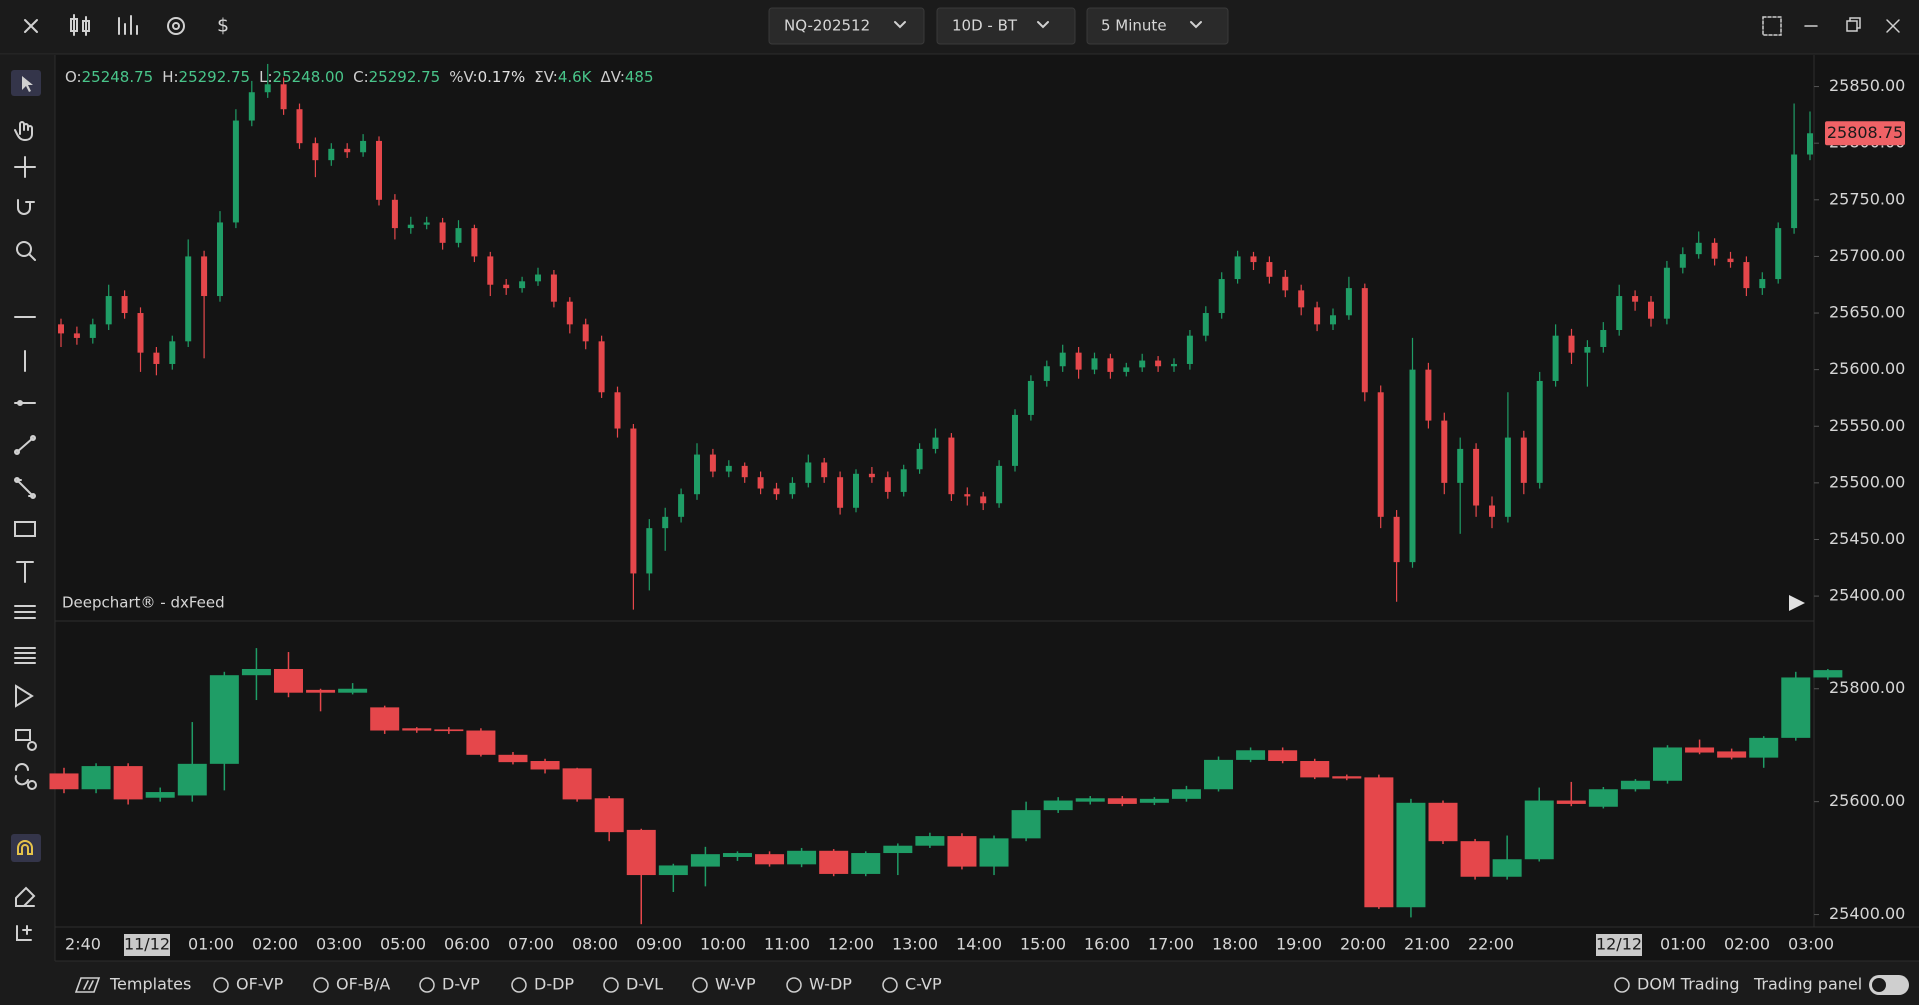 The width and height of the screenshot is (1919, 1005). What do you see at coordinates (463, 77) in the screenshot?
I see `legend-label: %V:` at bounding box center [463, 77].